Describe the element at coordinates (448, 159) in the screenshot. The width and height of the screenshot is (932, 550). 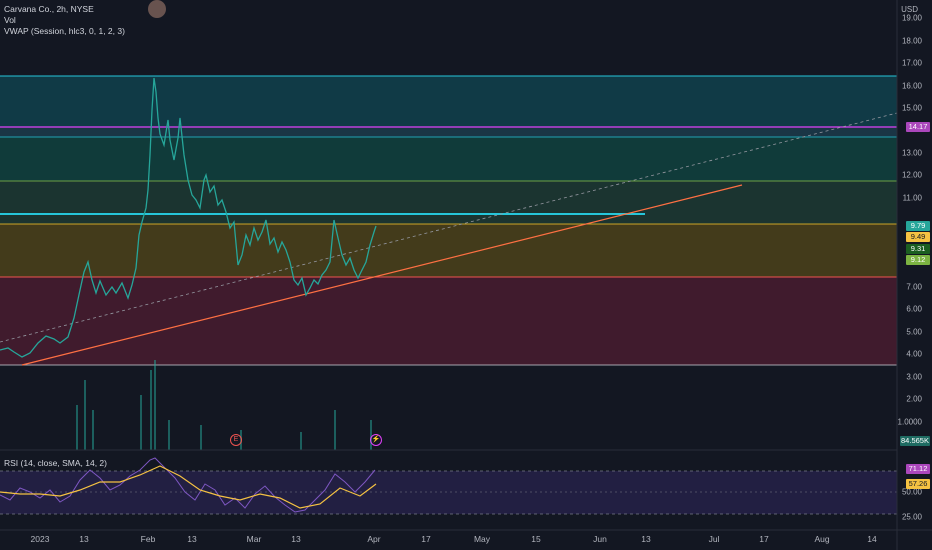
I see `zone-green` at that location.